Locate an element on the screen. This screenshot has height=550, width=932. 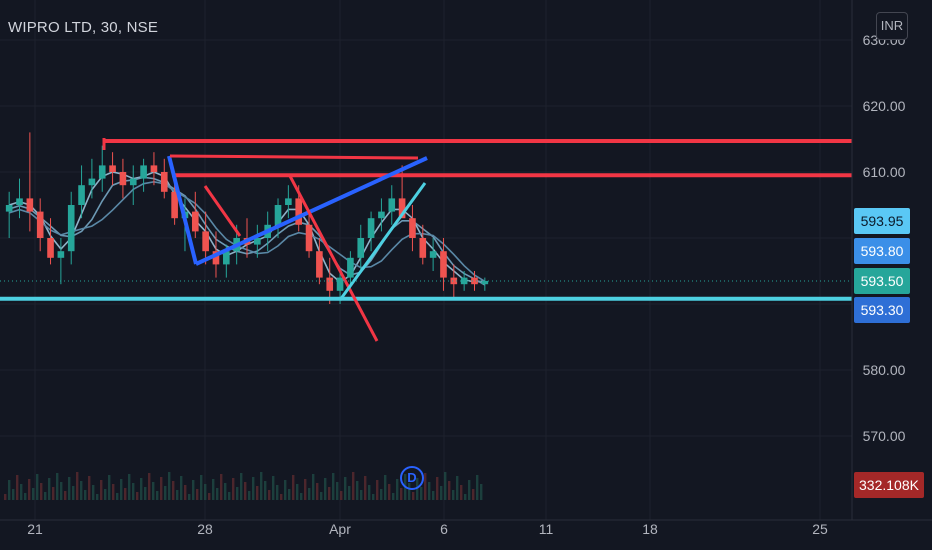
trendline-cyan-up is located at coordinates (382, 241).